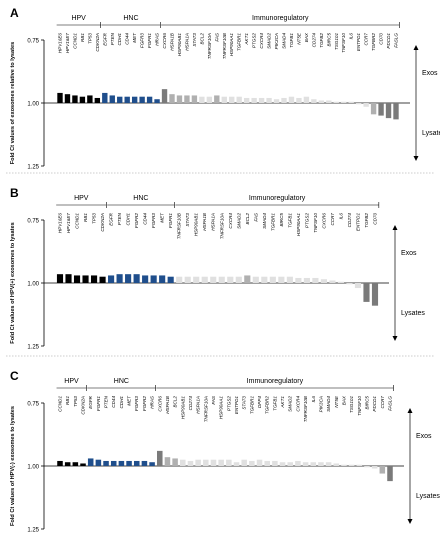  What do you see at coordinates (336, 42) in the screenshot?
I see `category-label: TSG101` at bounding box center [336, 42].